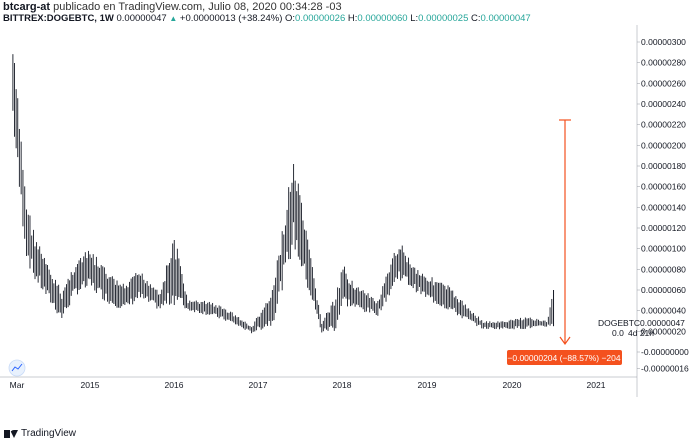 This screenshot has height=442, width=690. I want to click on time-tick-label: 2020, so click(512, 385).